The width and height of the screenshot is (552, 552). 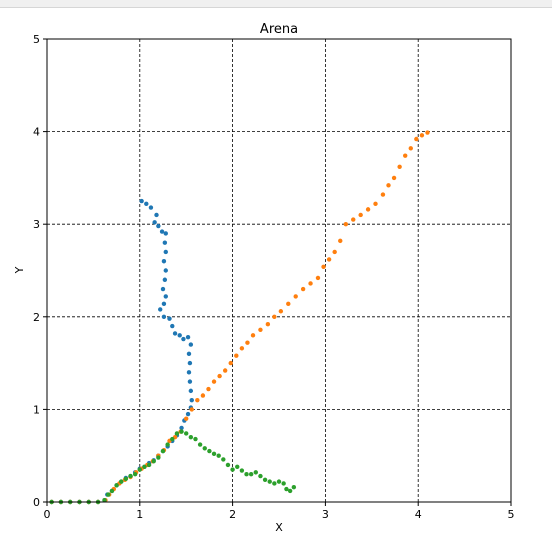 What do you see at coordinates (36, 39) in the screenshot?
I see `y-tick-label: 5` at bounding box center [36, 39].